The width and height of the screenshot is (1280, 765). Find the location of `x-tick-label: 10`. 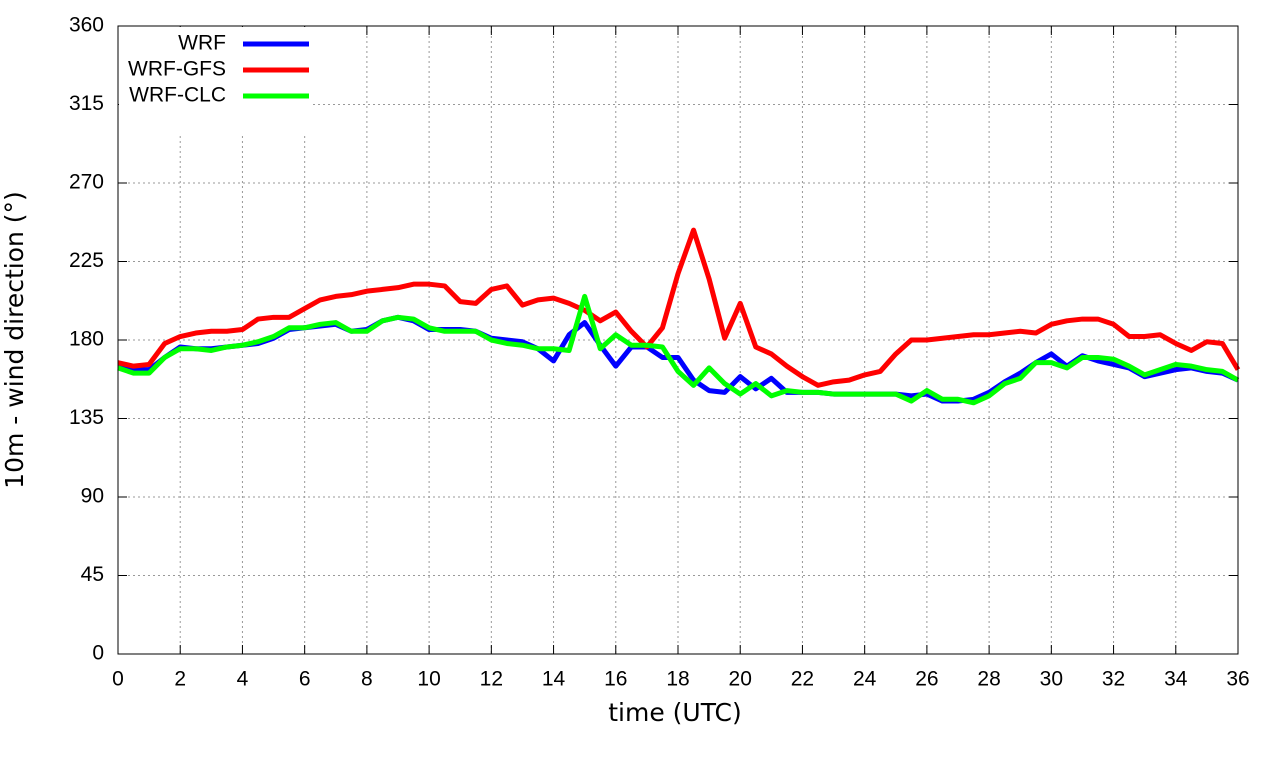

x-tick-label: 10 is located at coordinates (428, 679).